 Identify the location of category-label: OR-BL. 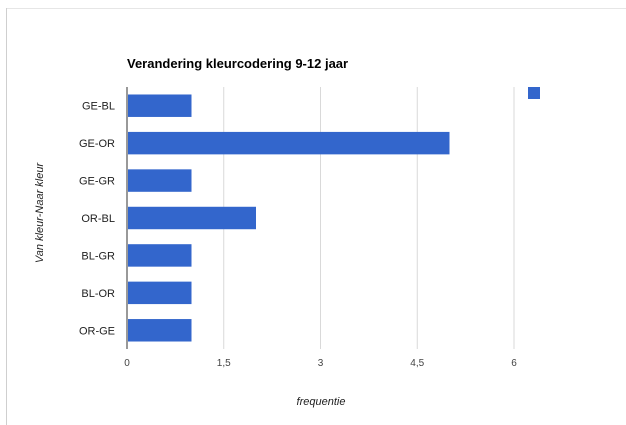
(98, 219).